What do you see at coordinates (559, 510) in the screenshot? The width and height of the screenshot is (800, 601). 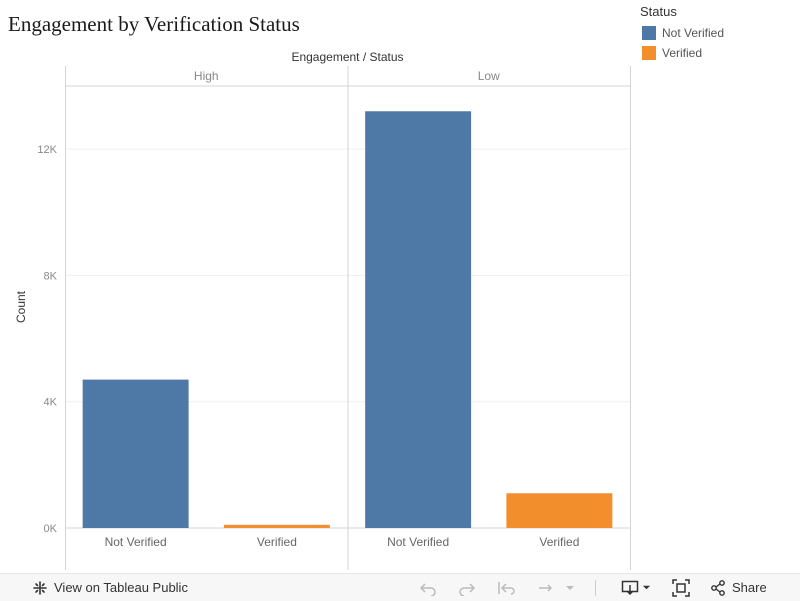 I see `bar-low-verified` at bounding box center [559, 510].